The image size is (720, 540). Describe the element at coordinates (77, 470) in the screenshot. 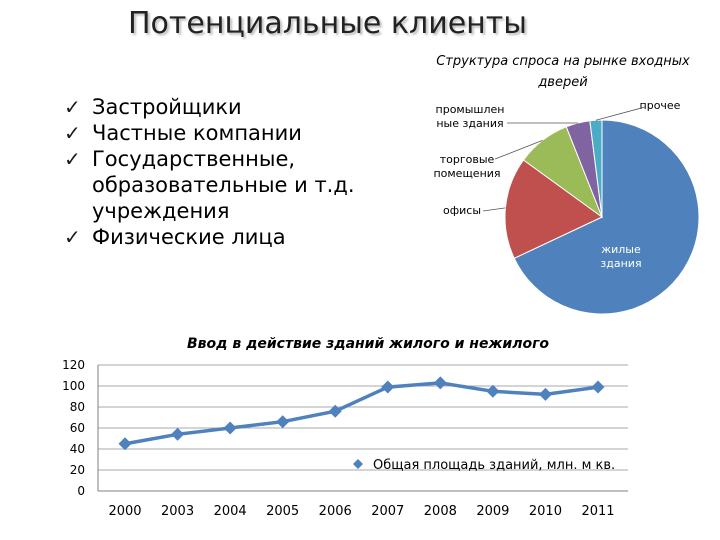

I see `y-tick-label: 20` at that location.